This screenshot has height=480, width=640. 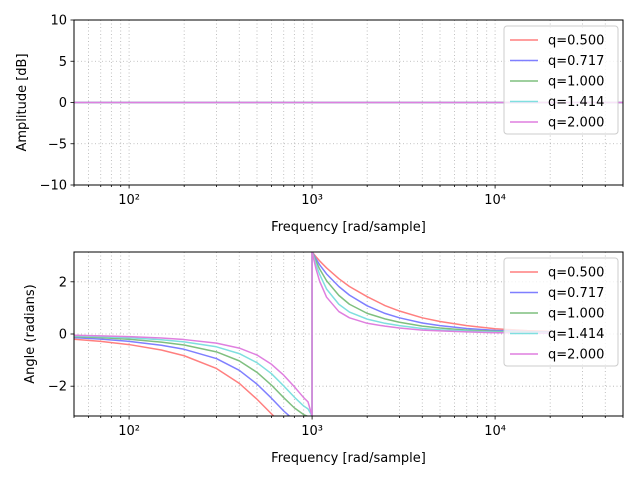 I want to click on y-tick-label: −2, so click(x=57, y=387).